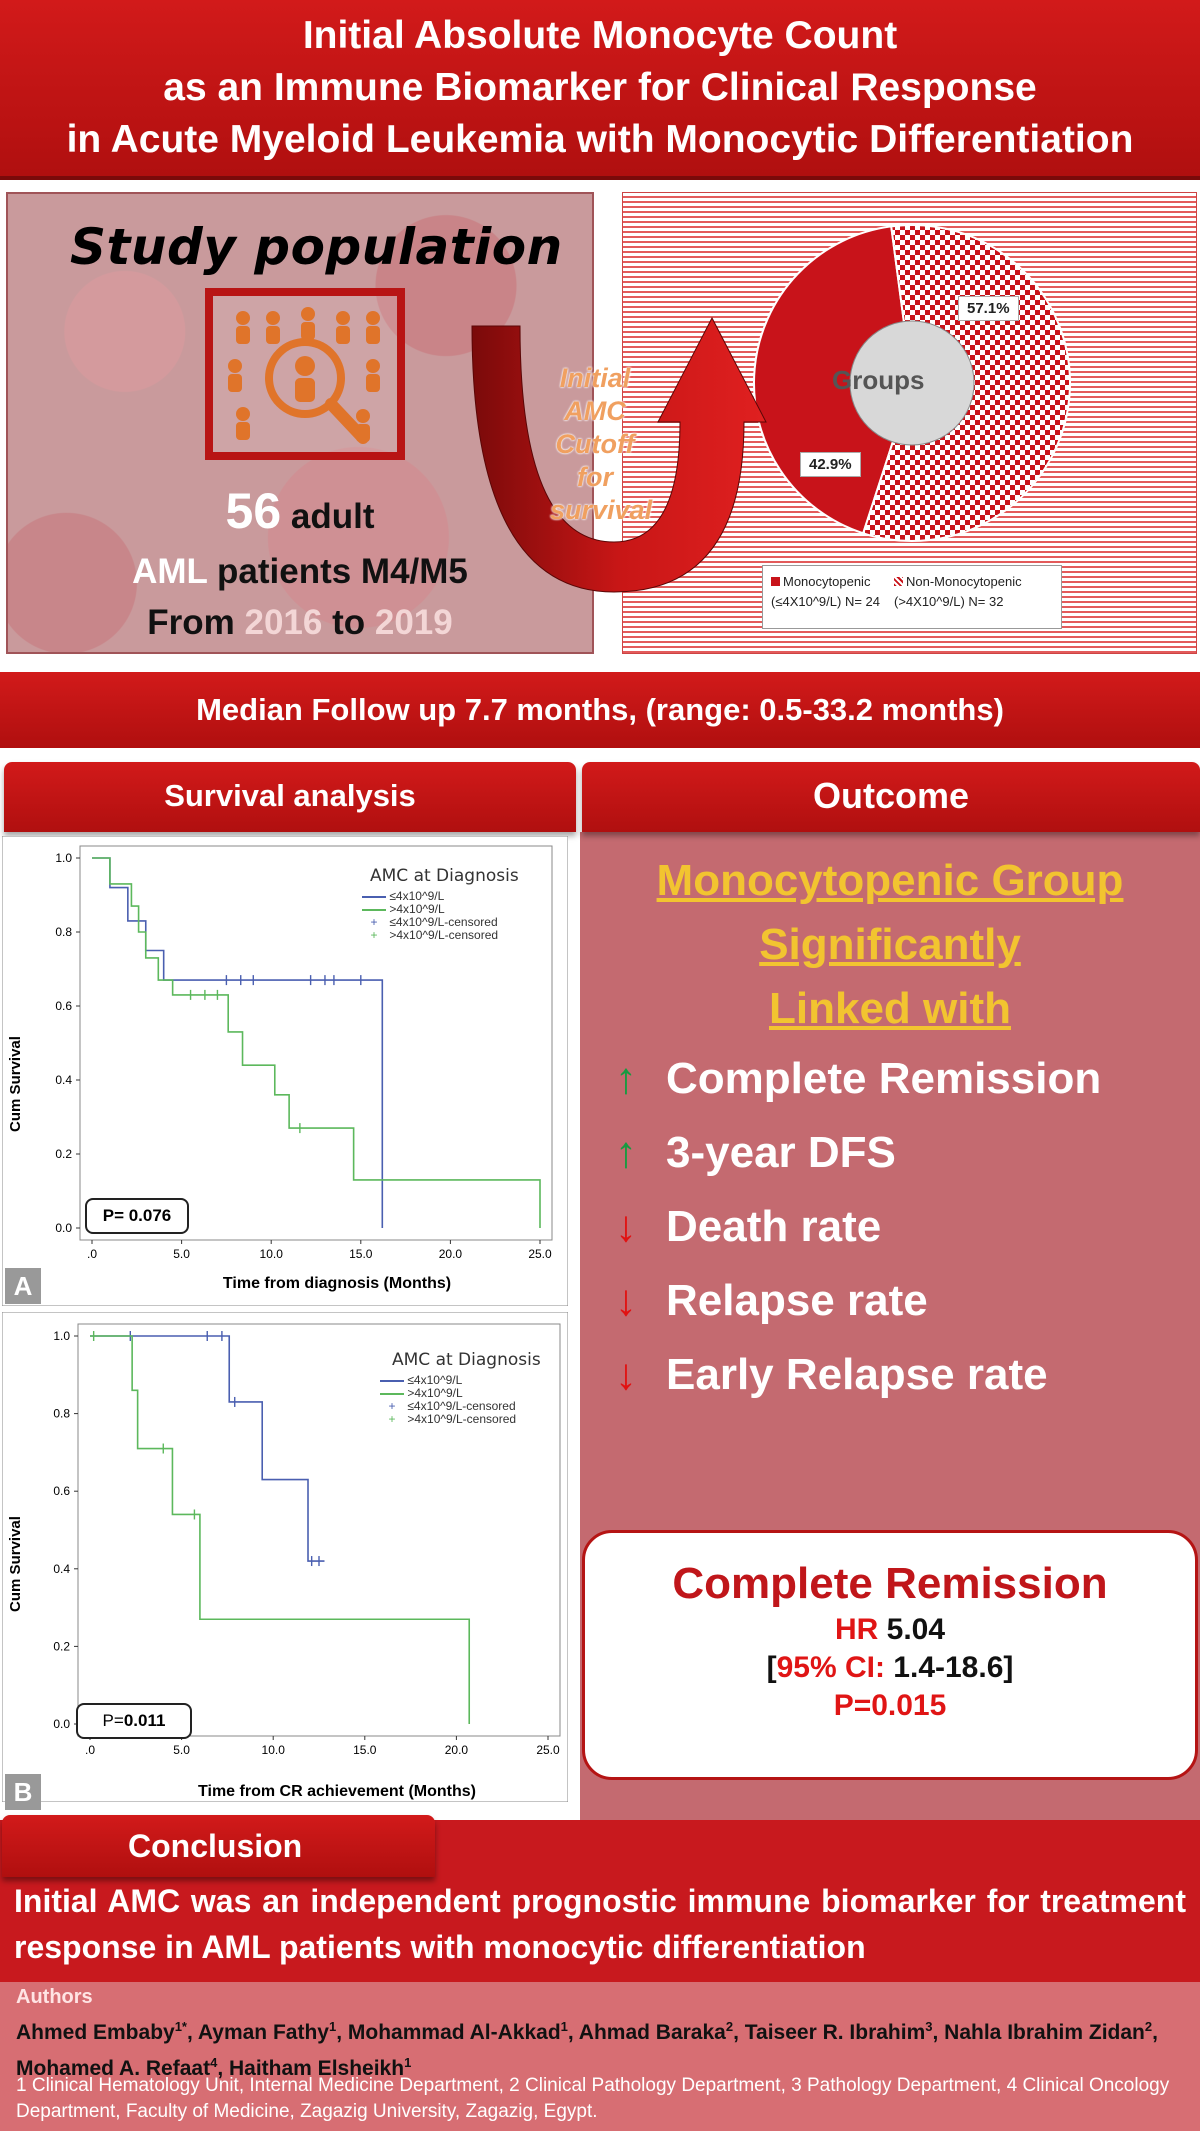 This screenshot has width=1200, height=2131. What do you see at coordinates (771, 1667) in the screenshot?
I see `cr-ci-open: [` at bounding box center [771, 1667].